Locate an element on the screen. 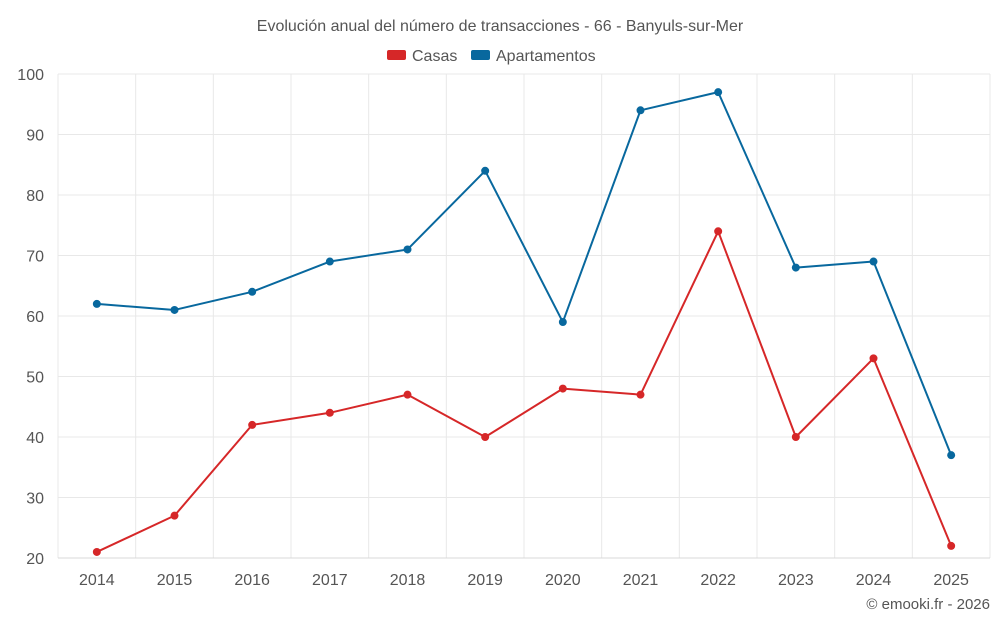 This screenshot has height=625, width=1000. data-point-casas-2018 is located at coordinates (407, 394).